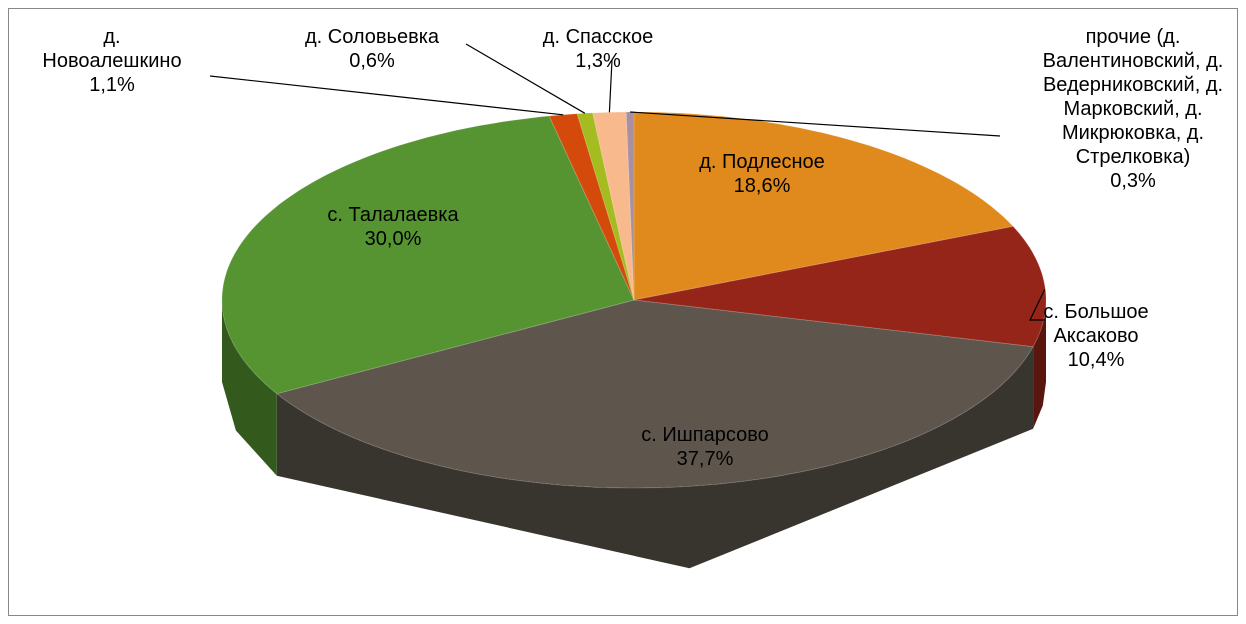 The width and height of the screenshot is (1246, 624). I want to click on category-label: с. Ишпарсово, so click(705, 435).